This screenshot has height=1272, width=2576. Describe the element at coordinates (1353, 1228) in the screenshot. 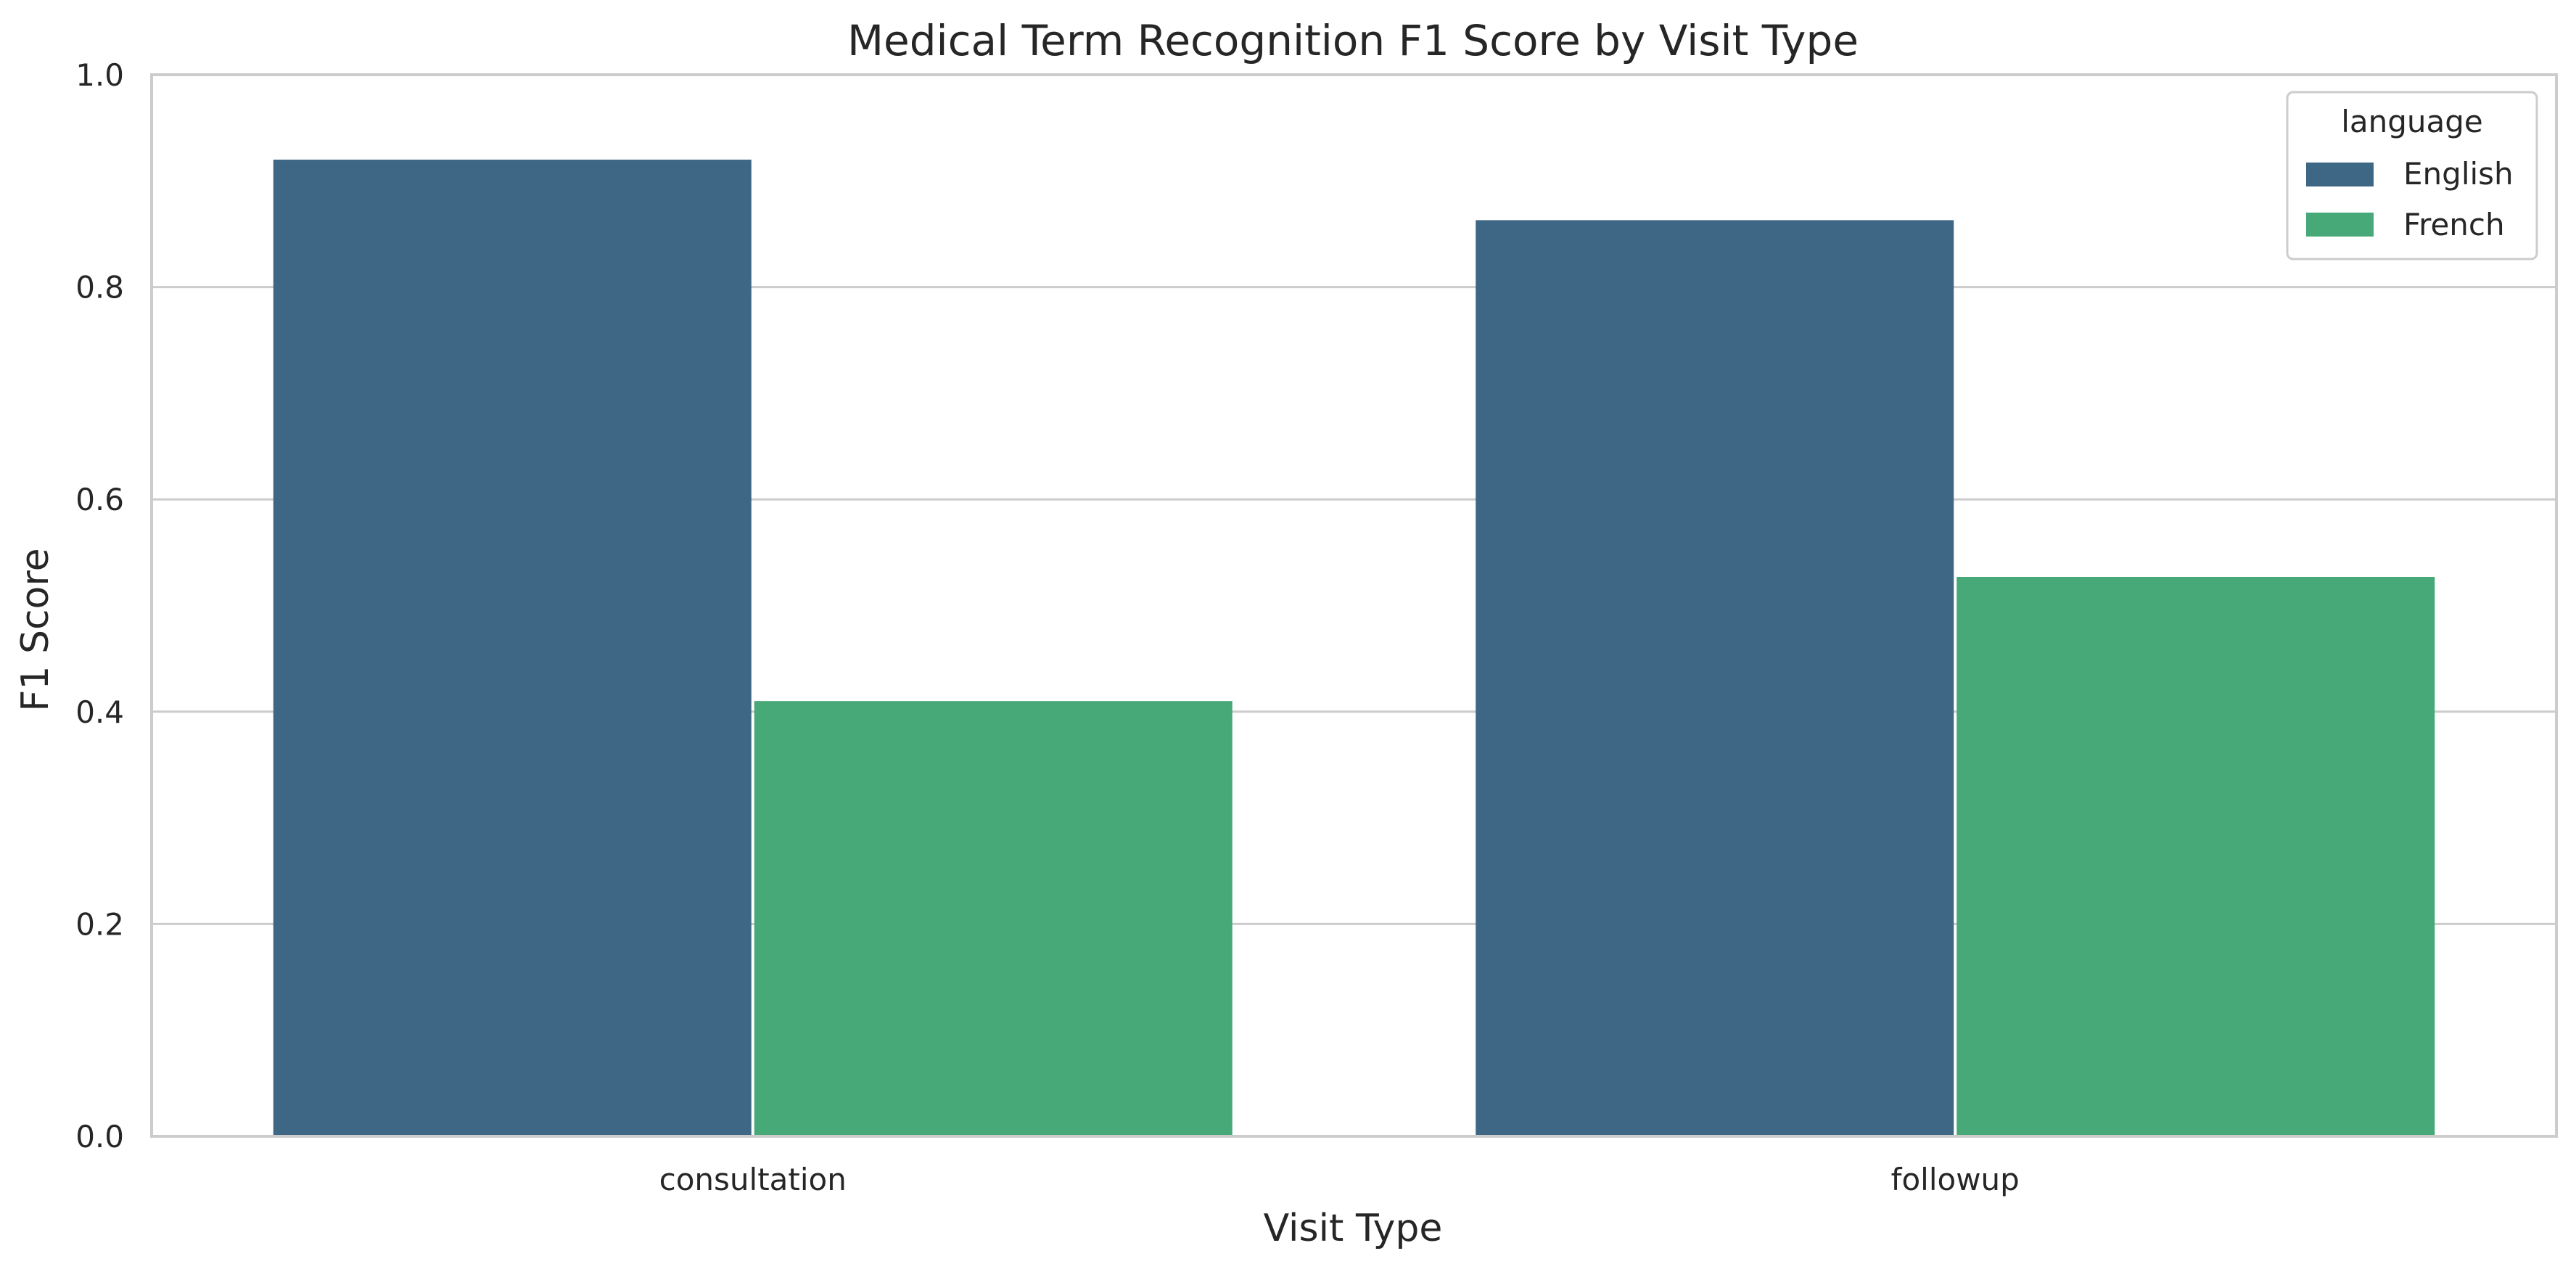

I see `x-axis-label: Visit Type` at that location.